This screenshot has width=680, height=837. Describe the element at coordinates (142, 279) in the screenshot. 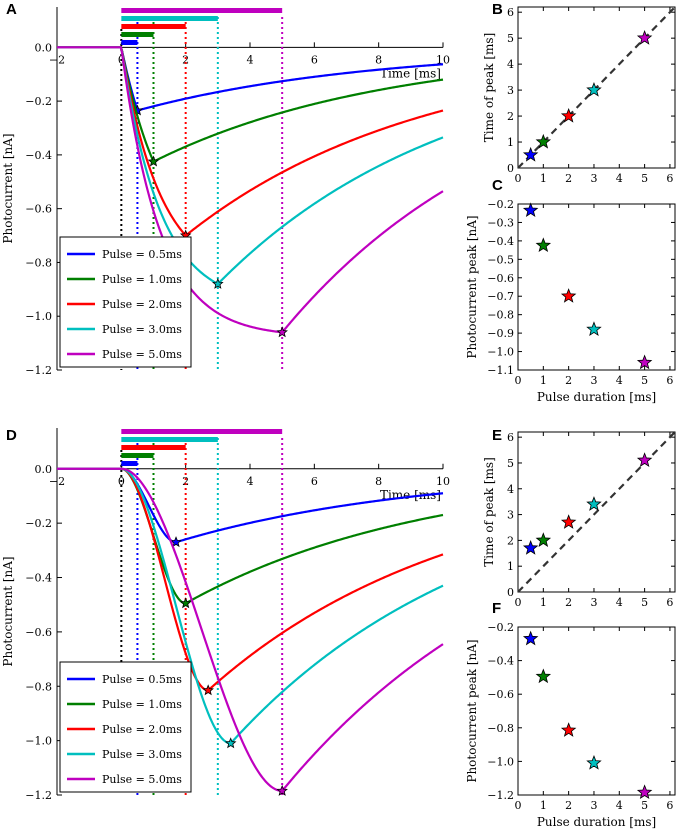

I see `legend-label: Pulse = 1.0ms` at that location.